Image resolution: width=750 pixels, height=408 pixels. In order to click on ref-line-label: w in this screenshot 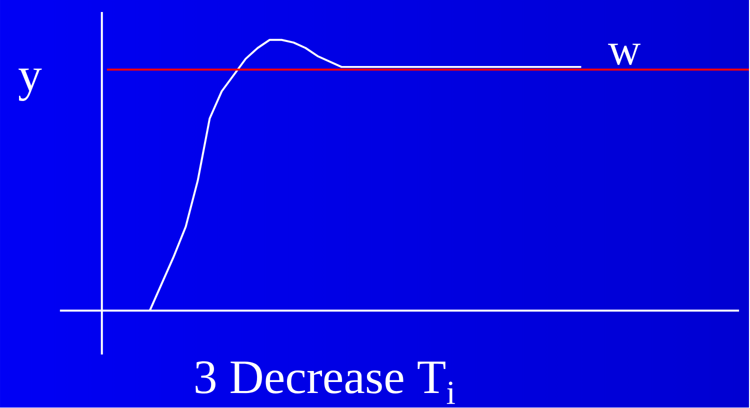, I will do `click(624, 54)`.